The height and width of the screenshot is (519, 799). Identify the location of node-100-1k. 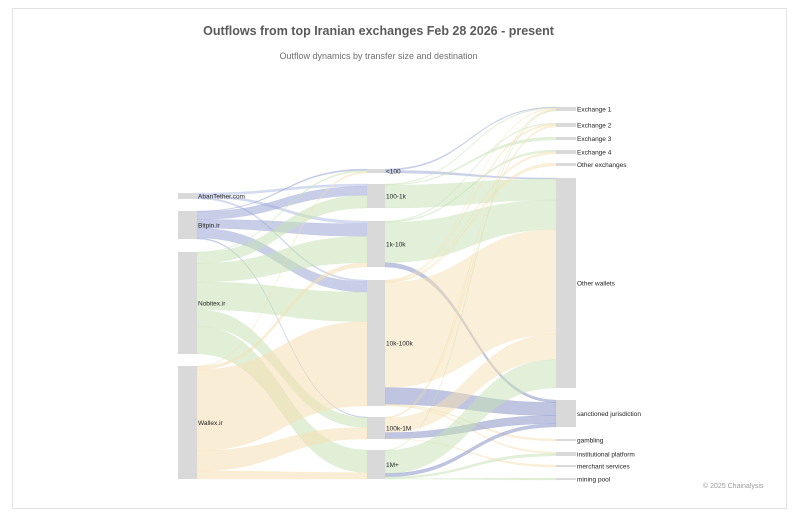
(376, 196).